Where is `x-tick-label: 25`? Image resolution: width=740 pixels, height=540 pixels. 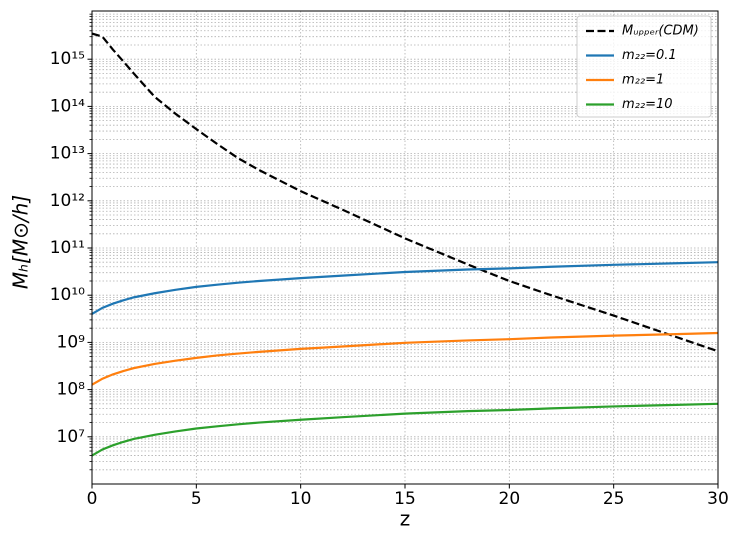
x-tick-label: 25 is located at coordinates (614, 499).